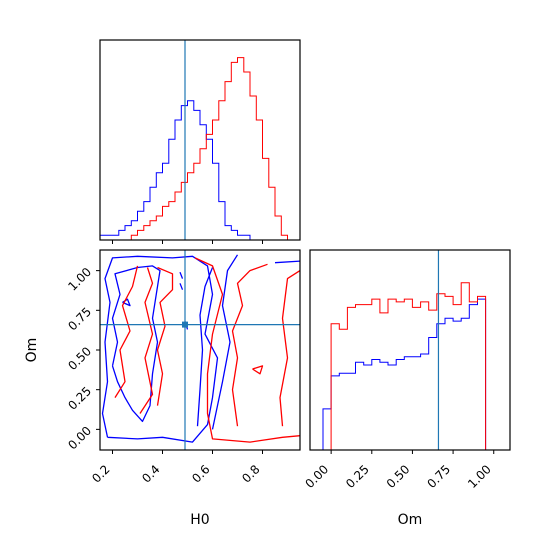  Describe the element at coordinates (200, 170) in the screenshot. I see `h0-hist-series-blue` at that location.